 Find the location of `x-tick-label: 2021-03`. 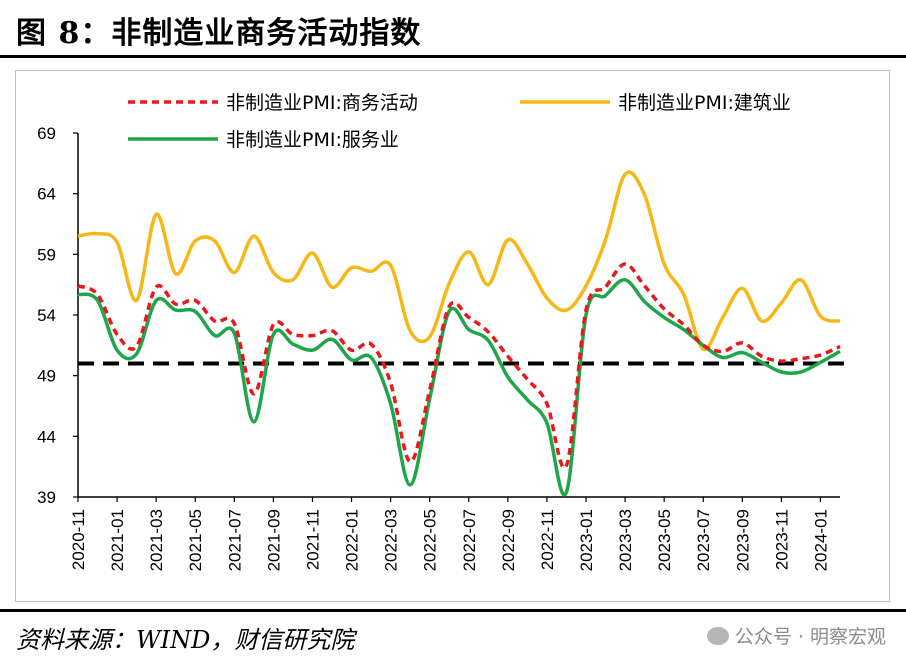

x-tick-label: 2021-03 is located at coordinates (156, 540).